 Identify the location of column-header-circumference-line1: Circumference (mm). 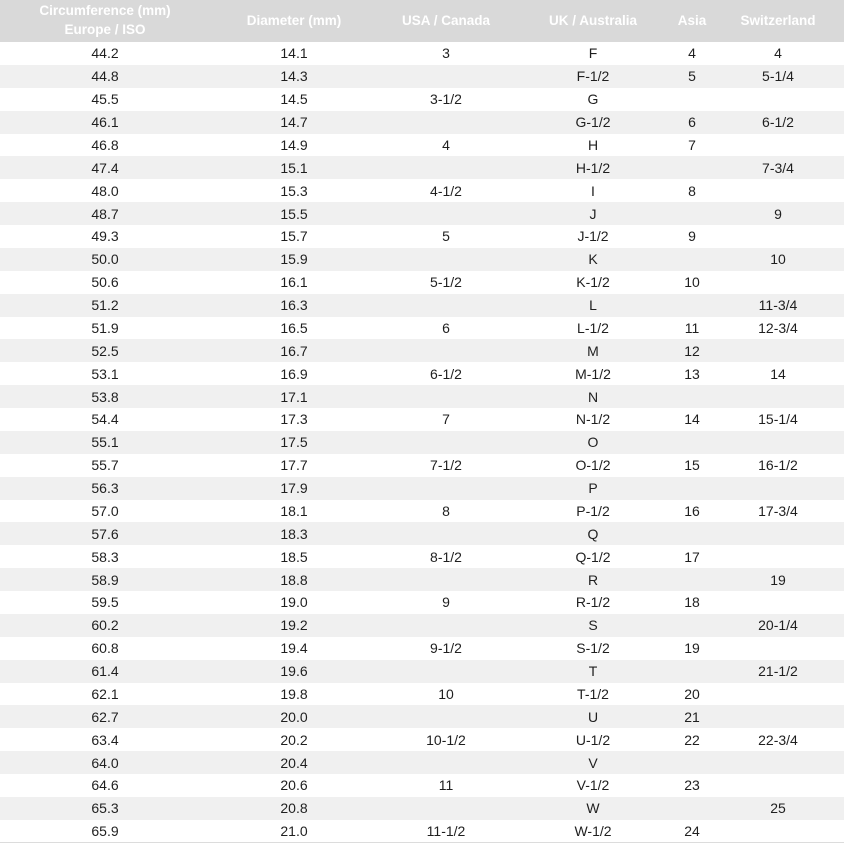
(105, 11).